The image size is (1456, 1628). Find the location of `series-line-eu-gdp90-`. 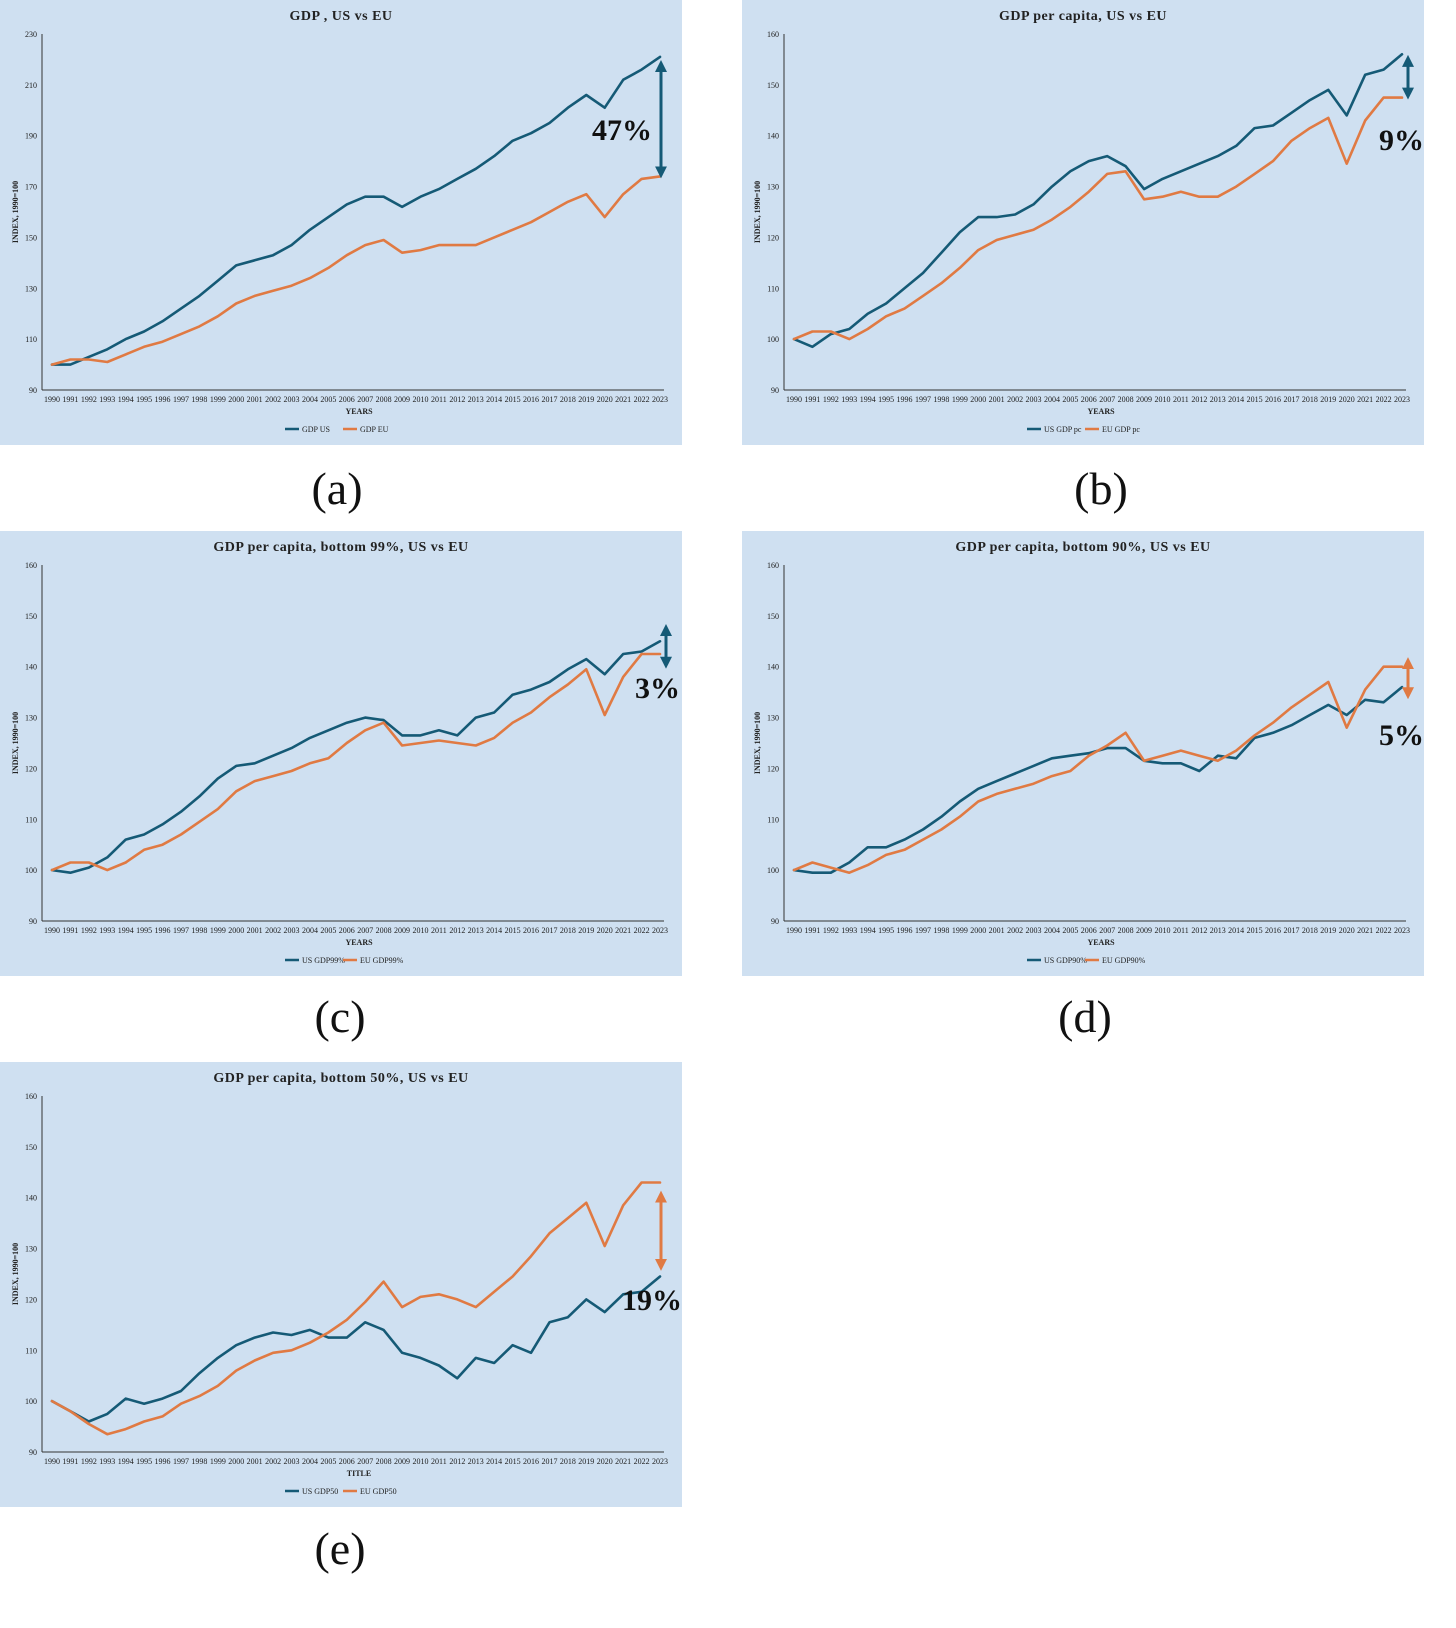

series-line-eu-gdp90- is located at coordinates (1098, 770).